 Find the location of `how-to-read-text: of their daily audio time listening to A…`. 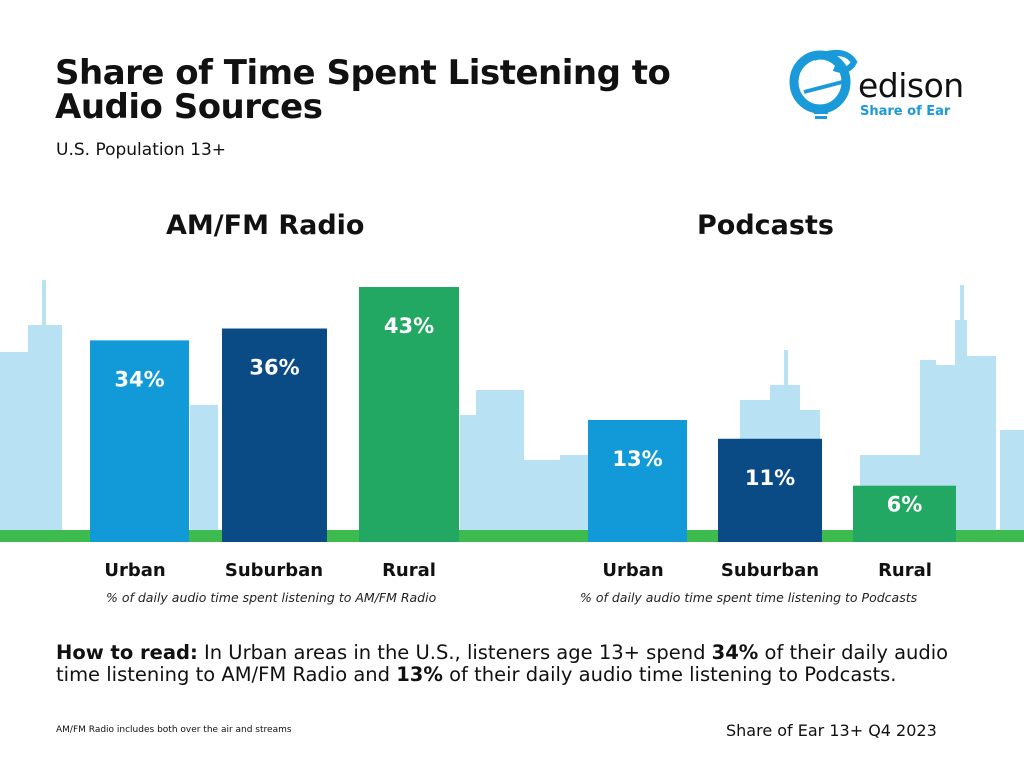

how-to-read-text: of their daily audio time listening to A… is located at coordinates (502, 663).